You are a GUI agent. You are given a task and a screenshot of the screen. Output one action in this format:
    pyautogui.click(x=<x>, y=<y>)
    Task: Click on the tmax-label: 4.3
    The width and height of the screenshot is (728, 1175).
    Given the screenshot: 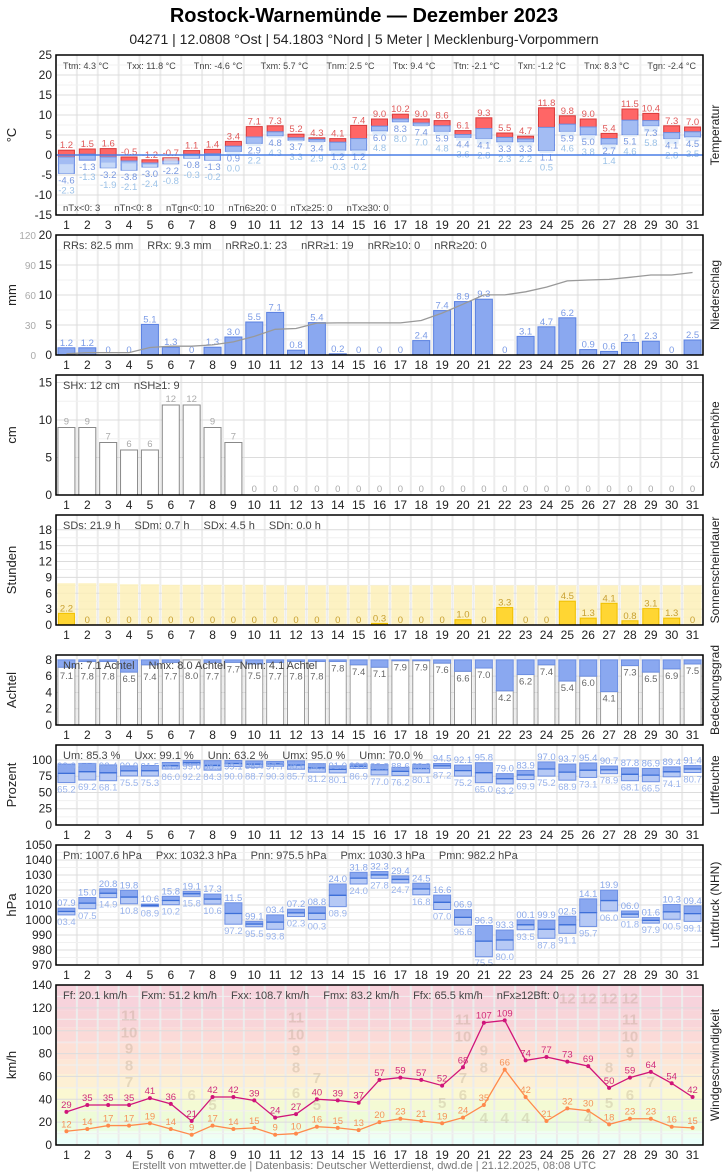 What is the action you would take?
    pyautogui.click(x=316, y=133)
    